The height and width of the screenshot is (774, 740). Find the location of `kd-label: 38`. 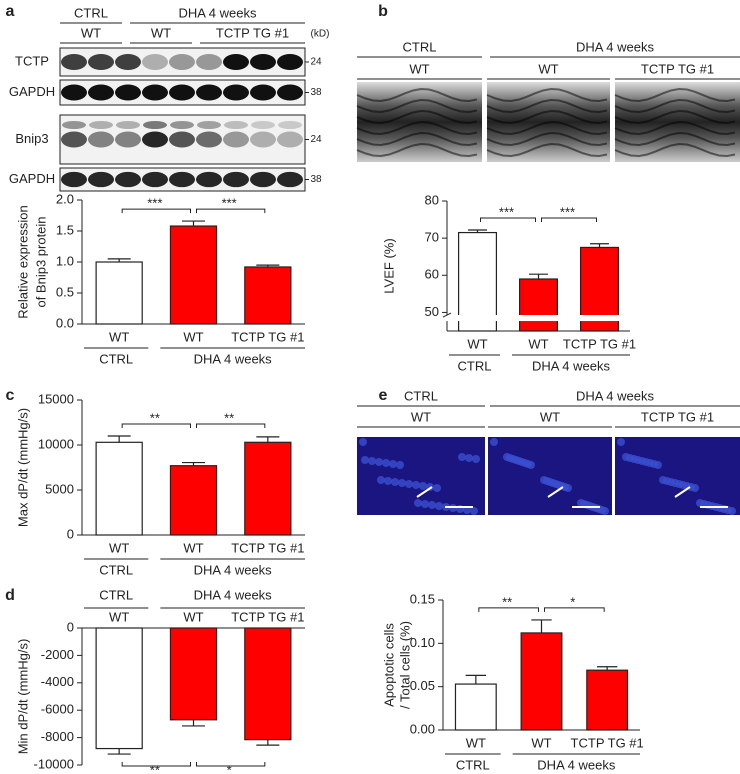

kd-label: 38 is located at coordinates (316, 179).